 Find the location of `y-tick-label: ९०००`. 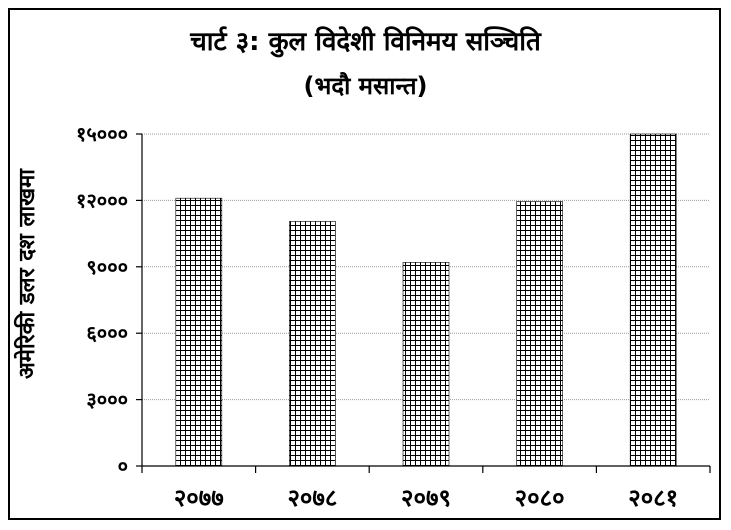

y-tick-label: ९००० is located at coordinates (107, 267).